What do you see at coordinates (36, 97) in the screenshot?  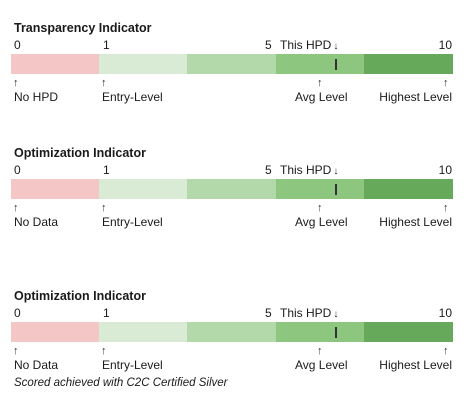 I see `level-label-none: No HPD` at bounding box center [36, 97].